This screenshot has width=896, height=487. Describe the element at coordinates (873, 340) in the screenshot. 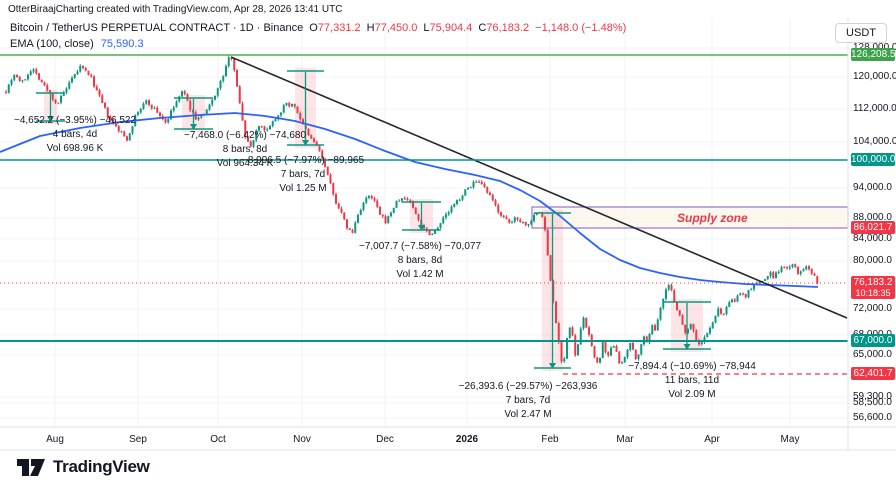

I see `price-line-badge: 67,000.0` at that location.